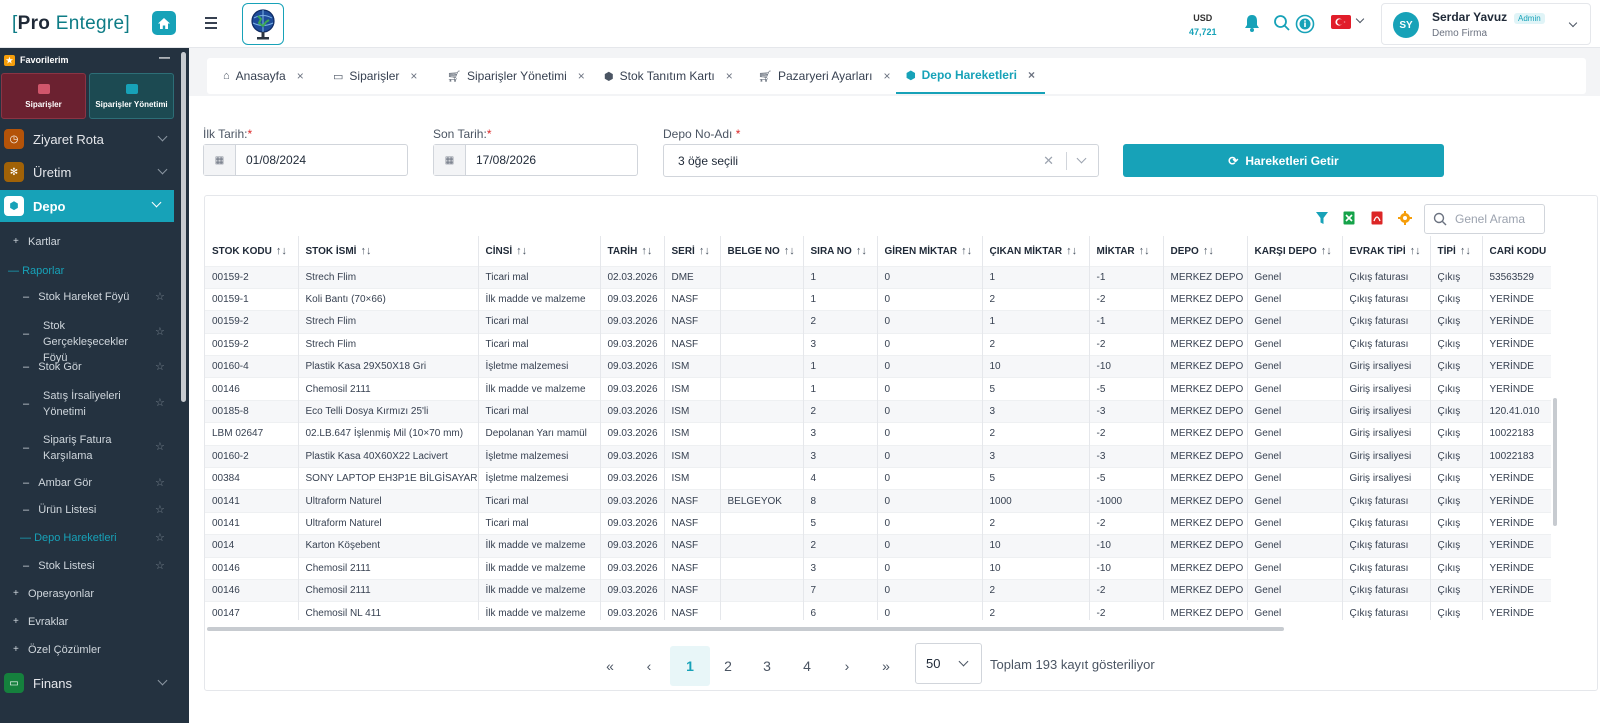  I want to click on first-page-button: «, so click(610, 666).